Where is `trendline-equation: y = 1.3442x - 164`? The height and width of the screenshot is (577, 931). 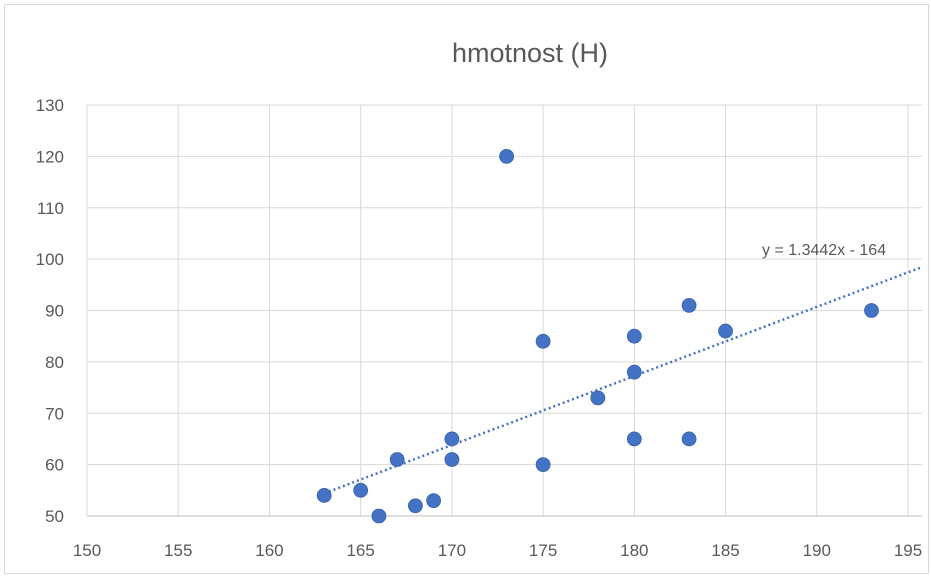
trendline-equation: y = 1.3442x - 164 is located at coordinates (824, 250).